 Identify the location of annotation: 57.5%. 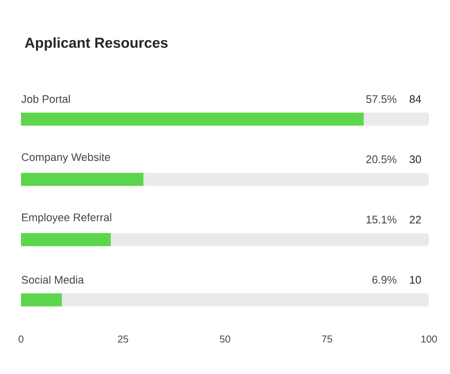
(381, 99).